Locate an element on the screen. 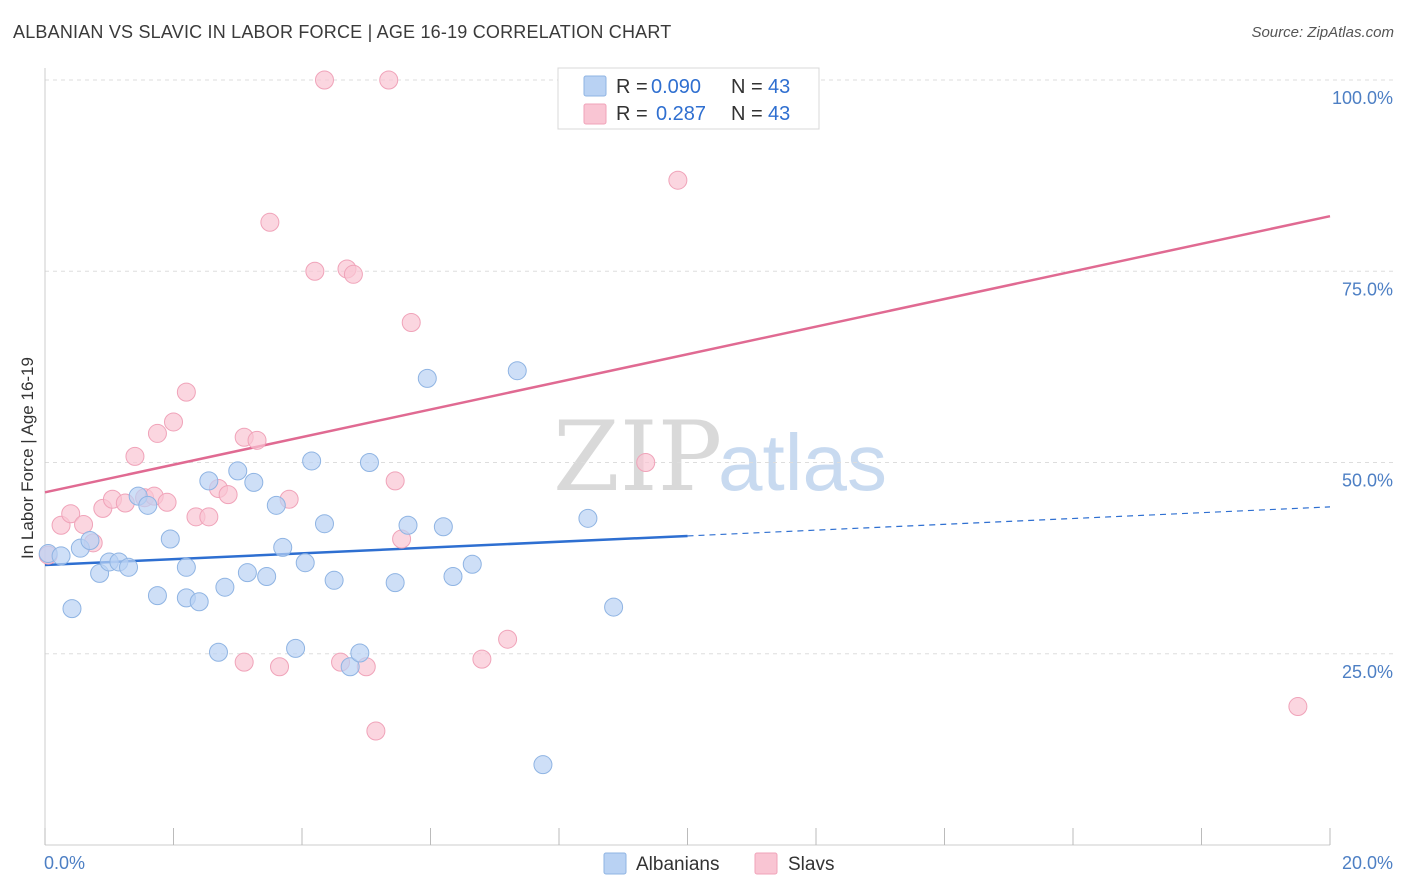 This screenshot has height=892, width=1406. legend-swatch-albanians-bottom is located at coordinates (615, 863).